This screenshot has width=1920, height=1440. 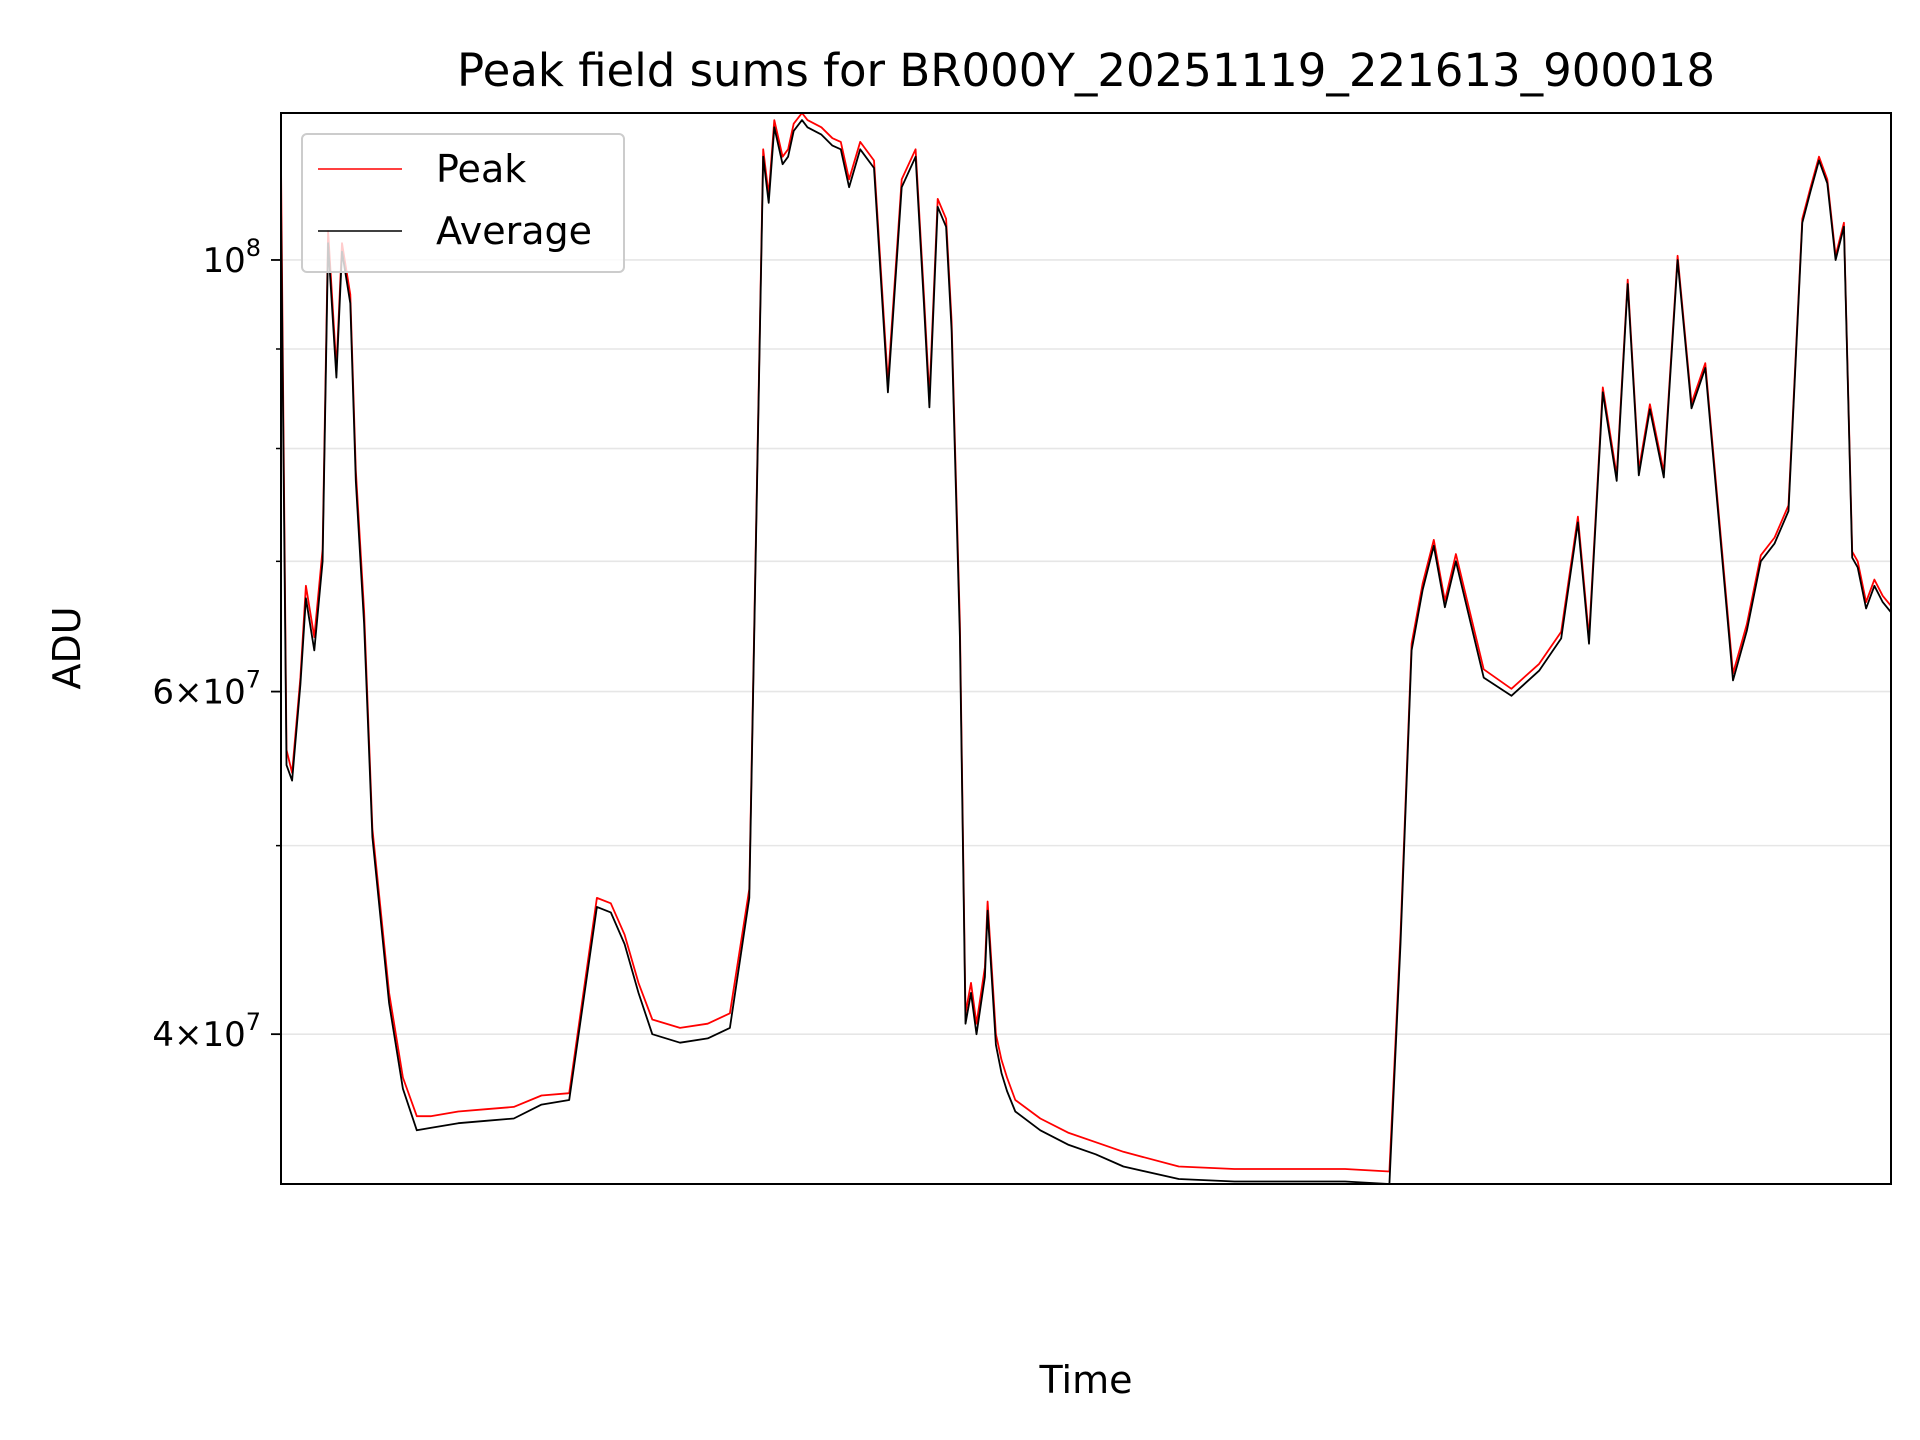 What do you see at coordinates (1086, 1380) in the screenshot?
I see `x-axis-label: Time` at bounding box center [1086, 1380].